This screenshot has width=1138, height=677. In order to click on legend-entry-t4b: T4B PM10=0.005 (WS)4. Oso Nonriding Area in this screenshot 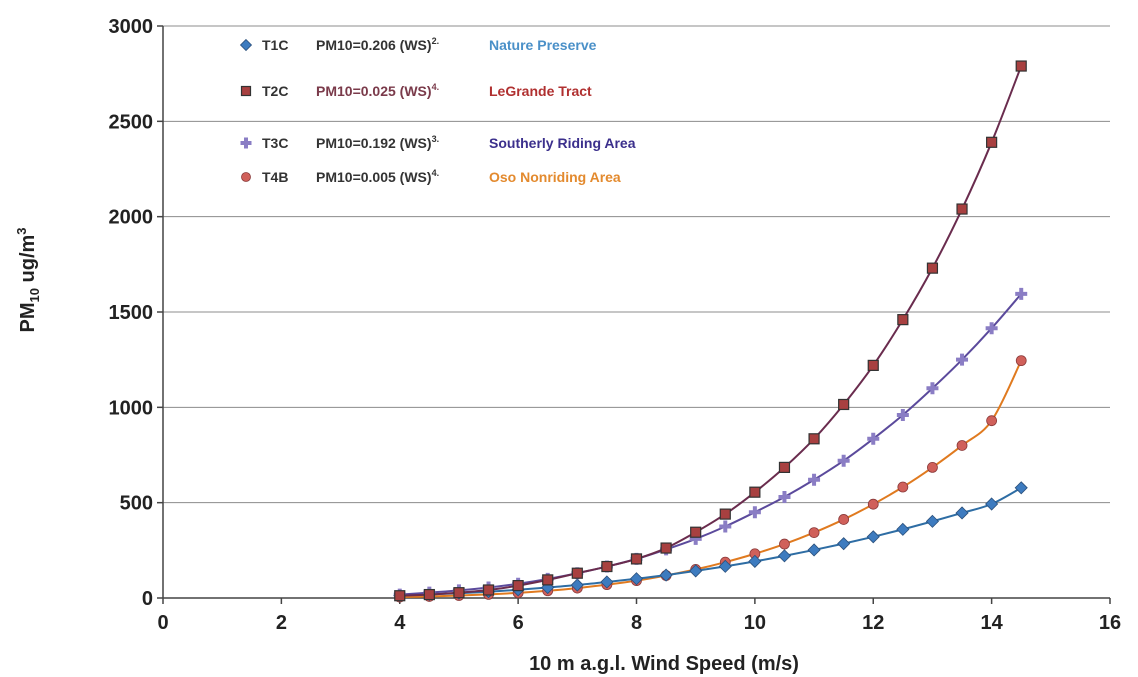, I will do `click(431, 176)`.